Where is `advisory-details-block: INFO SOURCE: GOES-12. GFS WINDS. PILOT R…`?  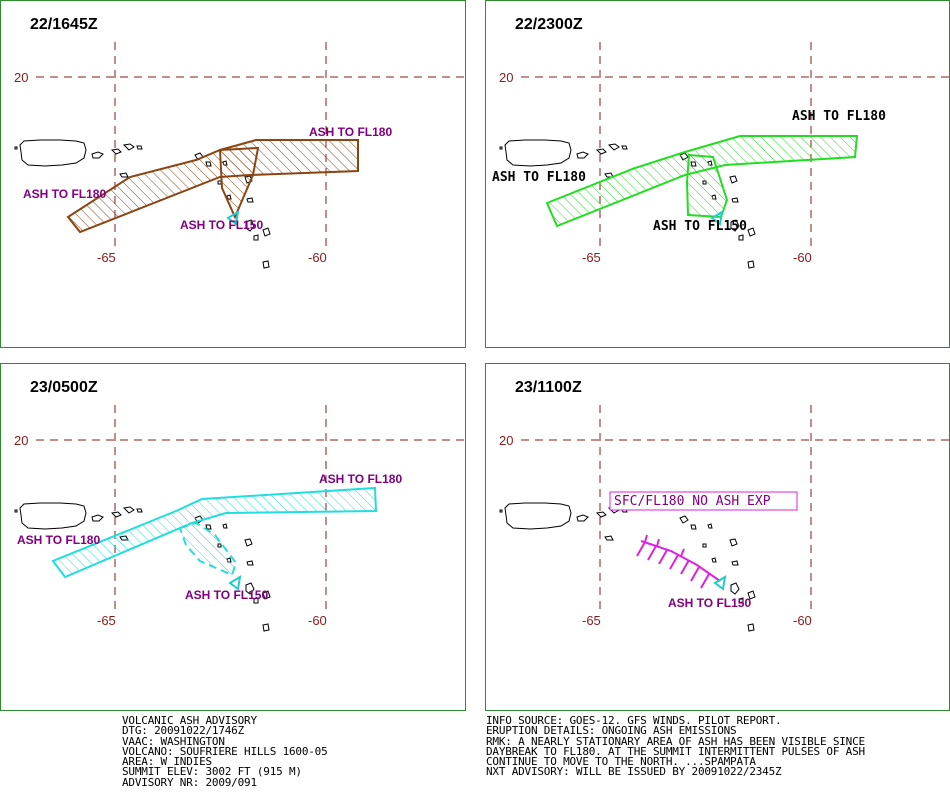
advisory-details-block: INFO SOURCE: GOES-12. GFS WINDS. PILOT R… is located at coordinates (706, 746).